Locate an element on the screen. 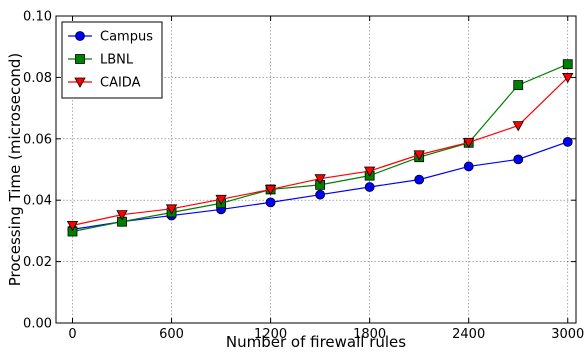  legend: Campus LBNL CAIDA is located at coordinates (112, 60).